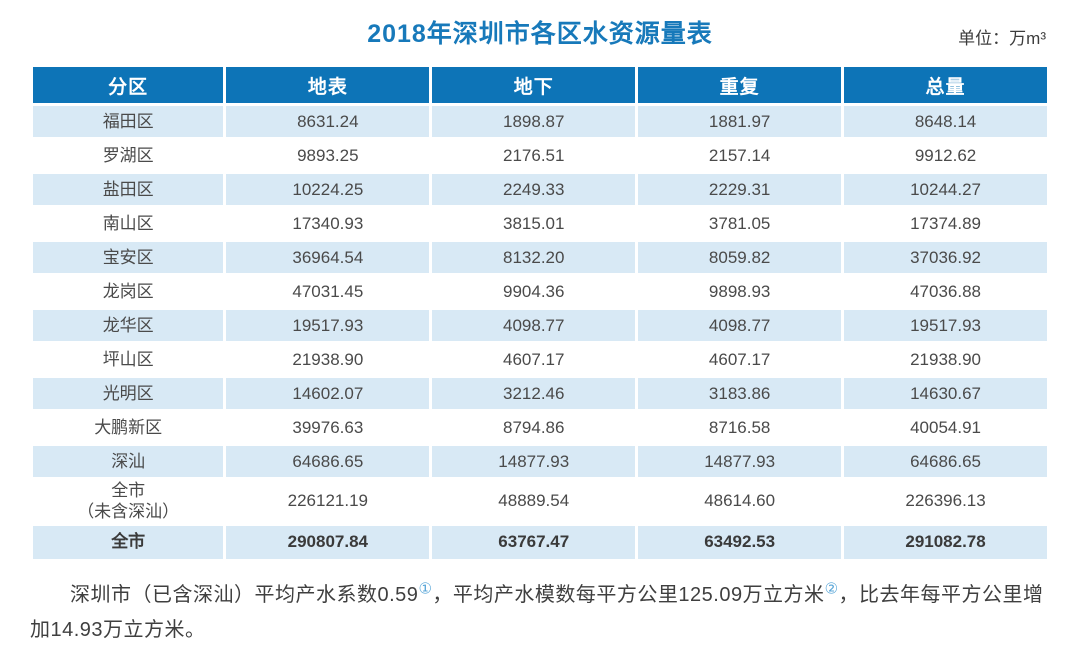 The image size is (1080, 648). Describe the element at coordinates (534, 223) in the screenshot. I see `value-cell: 3815.01` at that location.